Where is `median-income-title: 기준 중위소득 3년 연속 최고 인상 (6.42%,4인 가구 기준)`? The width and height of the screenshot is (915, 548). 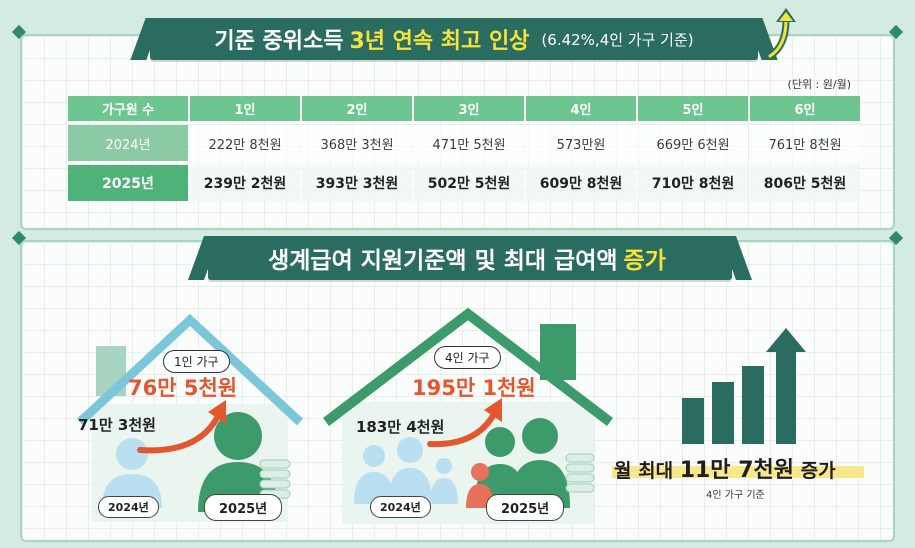
median-income-title: 기준 중위소득 3년 연속 최고 인상 (6.42%,4인 가구 기준) is located at coordinates (454, 39).